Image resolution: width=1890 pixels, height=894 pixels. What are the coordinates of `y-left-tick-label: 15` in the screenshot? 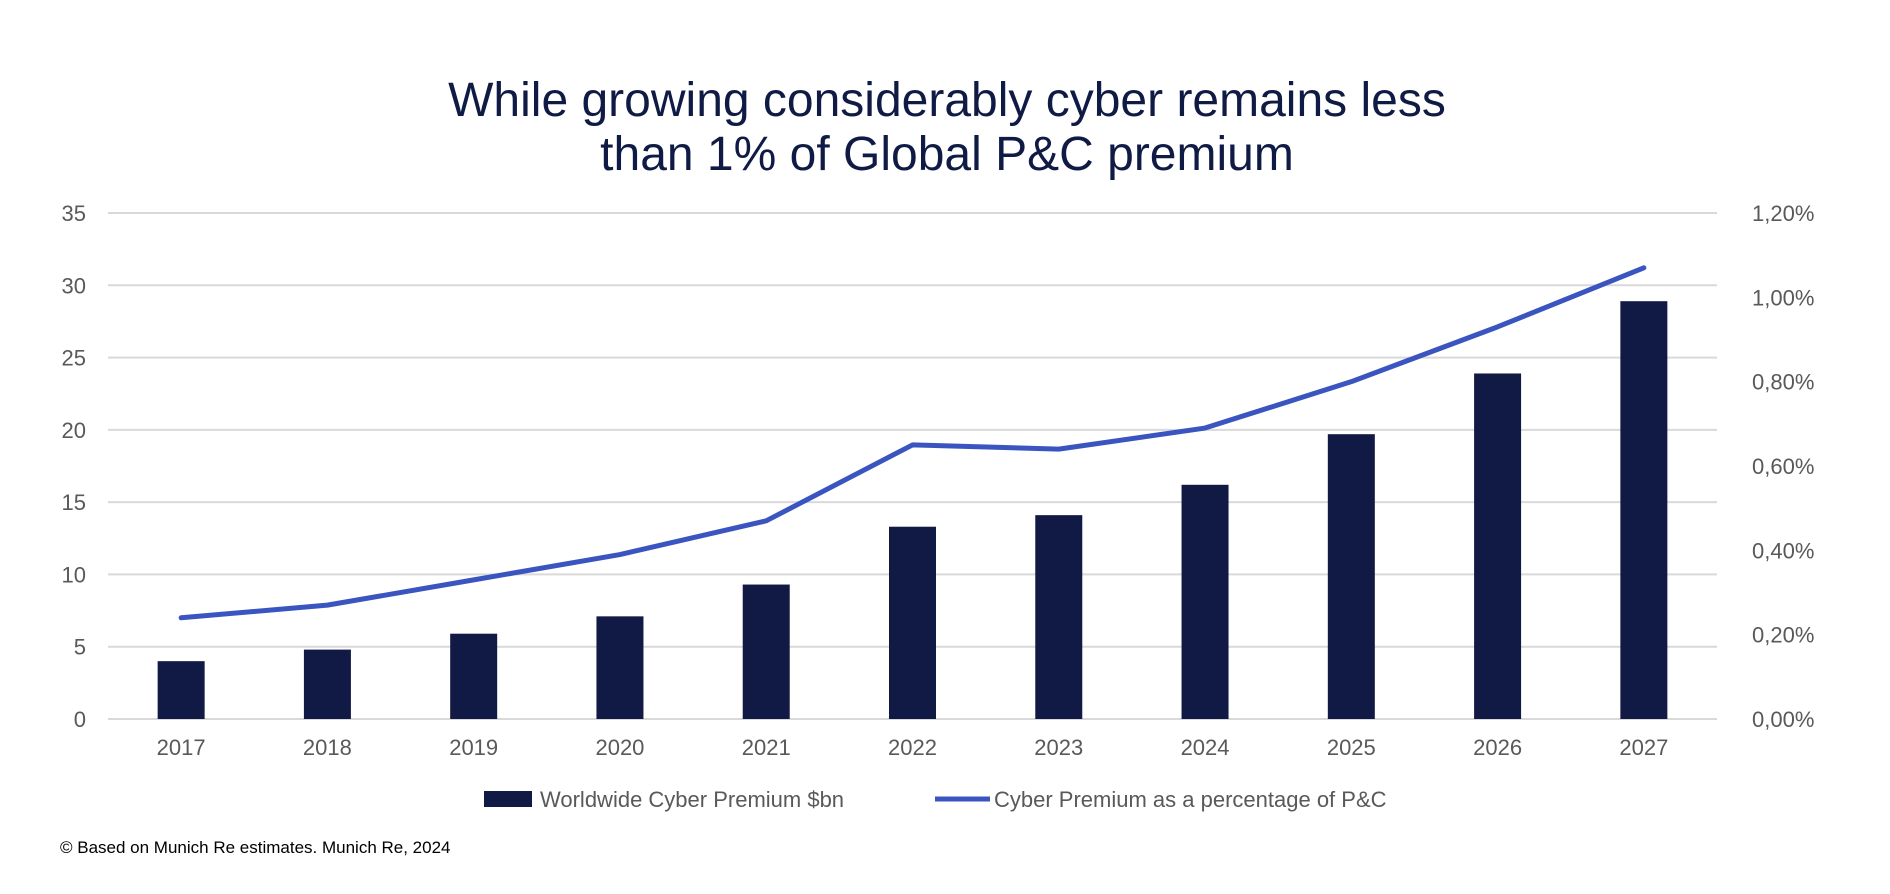 It's located at (74, 502).